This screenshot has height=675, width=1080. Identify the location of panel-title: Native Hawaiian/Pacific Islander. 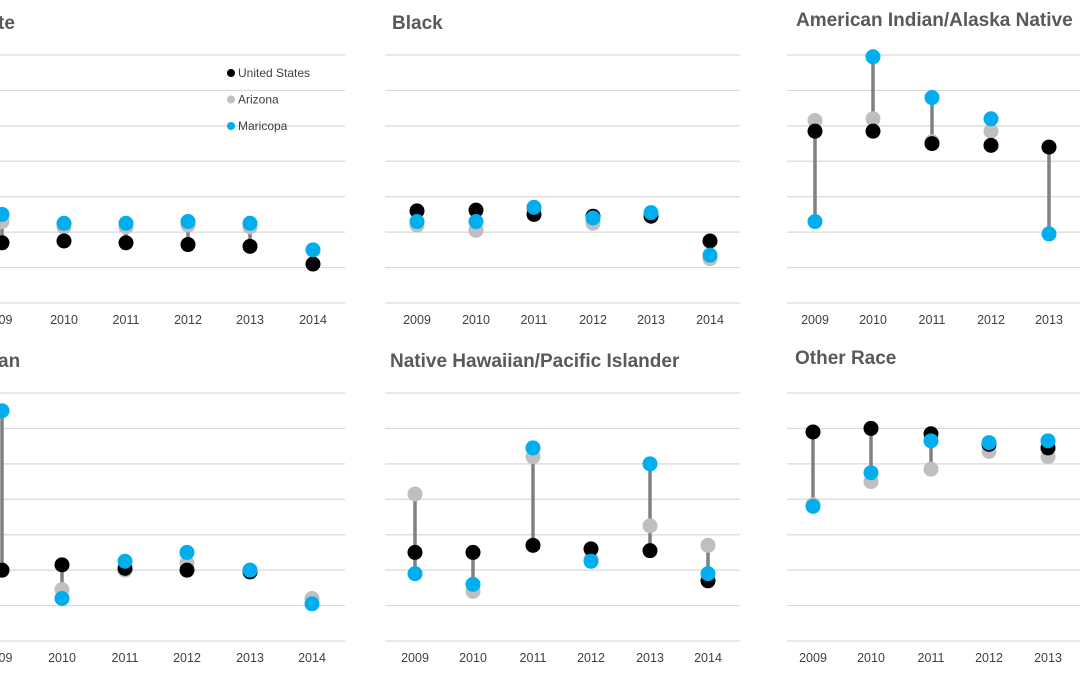
(535, 361).